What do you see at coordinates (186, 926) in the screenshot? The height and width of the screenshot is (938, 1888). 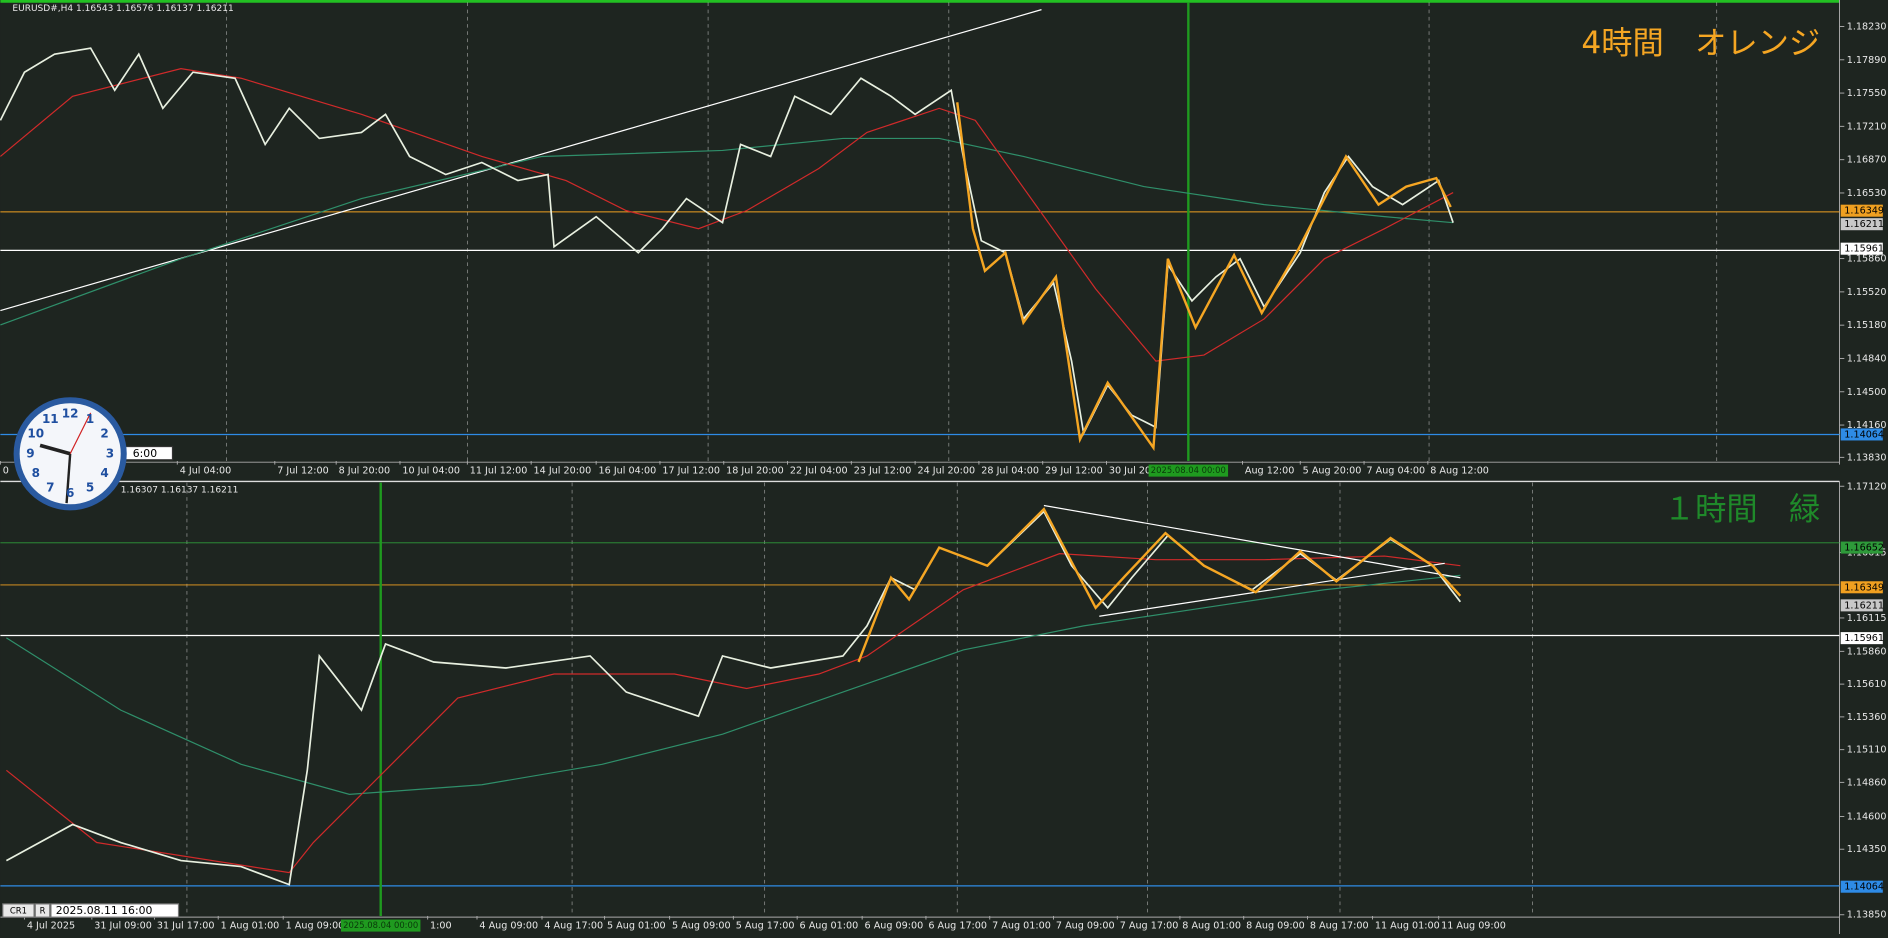 I see `time-label: 31 Jul 17:00` at bounding box center [186, 926].